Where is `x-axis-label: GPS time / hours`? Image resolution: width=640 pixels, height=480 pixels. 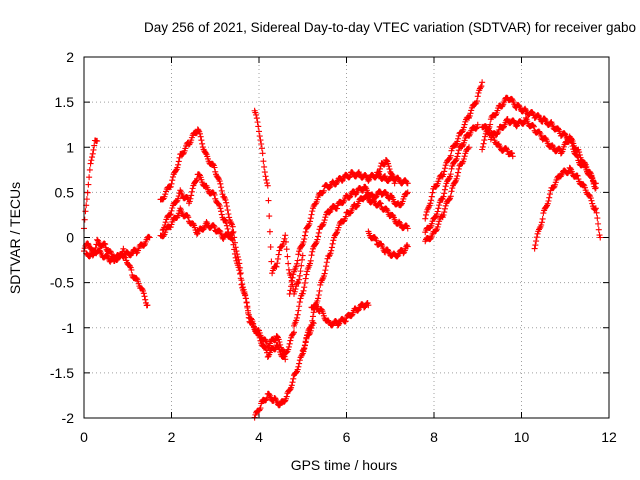
x-axis-label: GPS time / hours is located at coordinates (344, 465).